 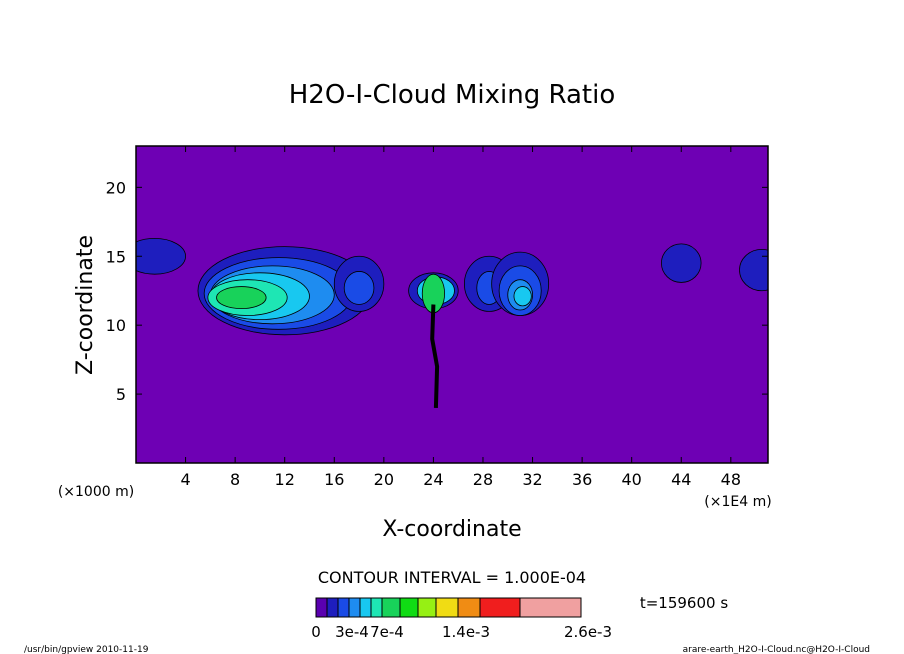 What do you see at coordinates (461, 619) in the screenshot?
I see `colorbar: 0 3e-4 7e-4 1.4e-3 2.6e-3` at bounding box center [461, 619].